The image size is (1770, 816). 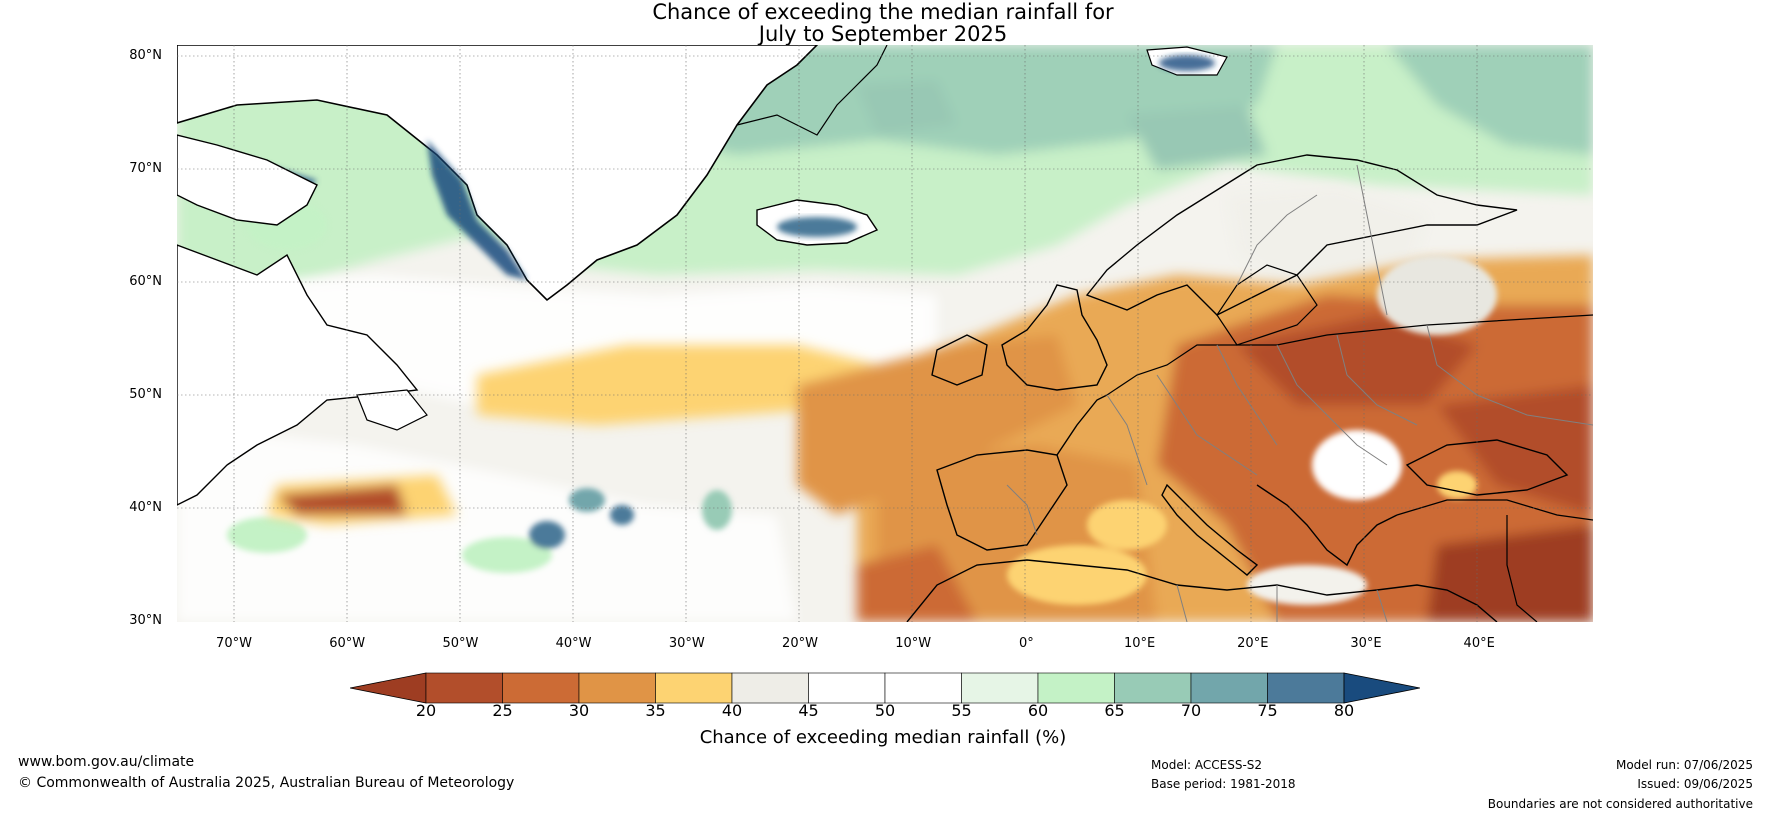 What do you see at coordinates (1522, 568) in the screenshot?
I see `red-sea-levant` at bounding box center [1522, 568].